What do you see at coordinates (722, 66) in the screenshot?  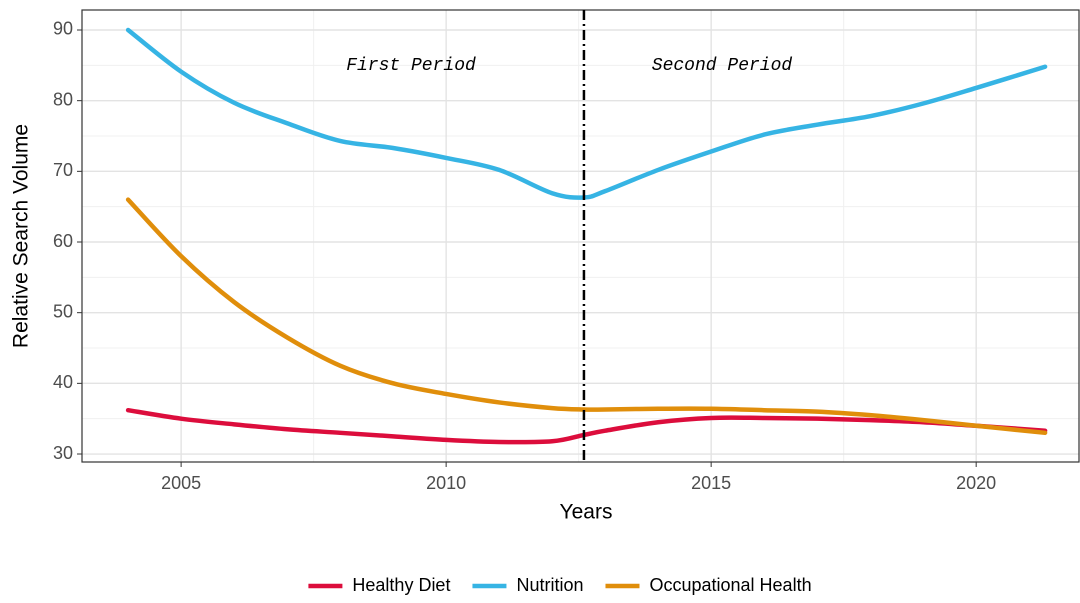 I see `annotation: Second Period` at bounding box center [722, 66].